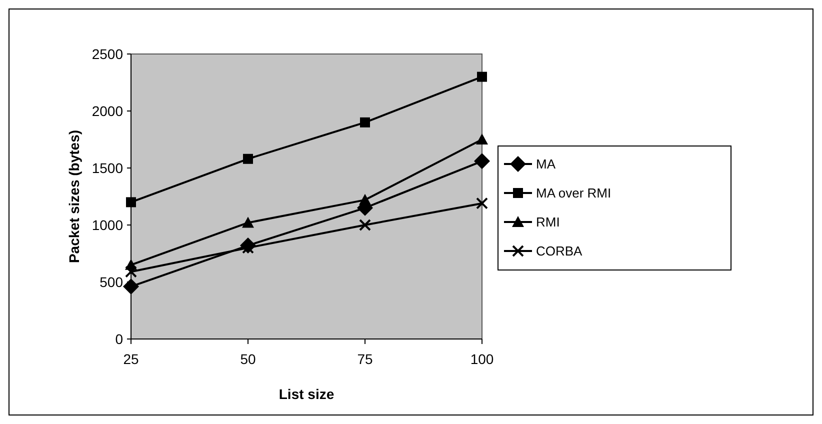 This screenshot has width=822, height=424. I want to click on y-tick-label: 0, so click(119, 338).